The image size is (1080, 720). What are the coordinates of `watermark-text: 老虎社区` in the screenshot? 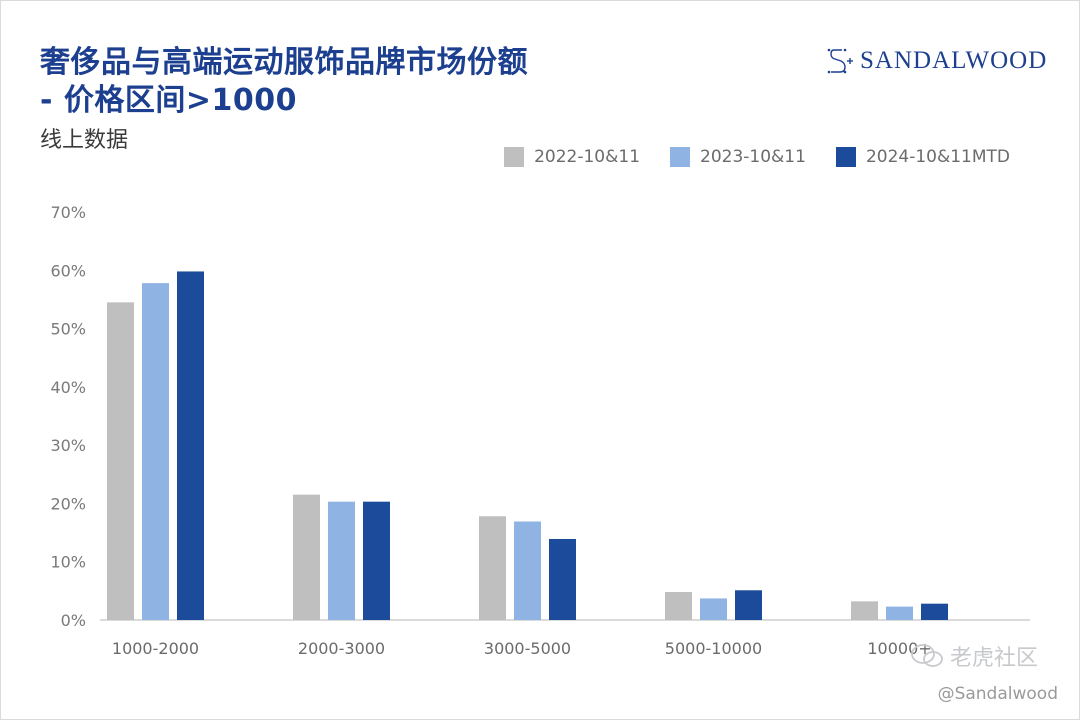 It's located at (994, 658).